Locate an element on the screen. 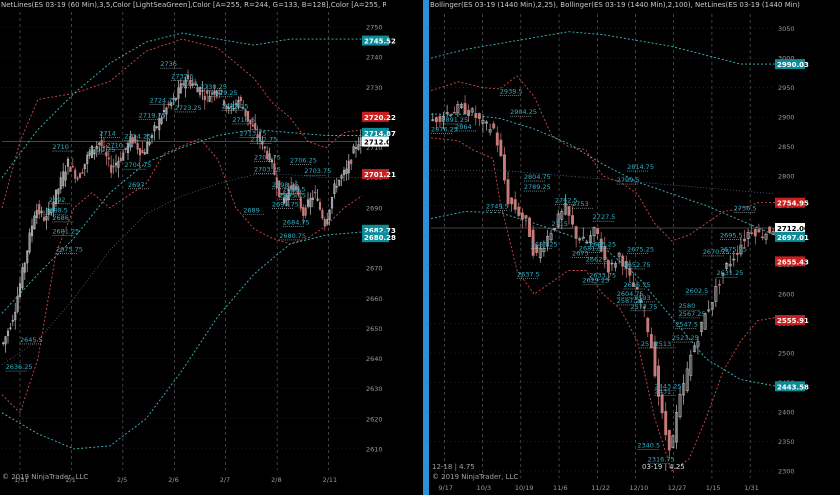 Image resolution: width=840 pixels, height=495 pixels. y-tick-label: 2400 is located at coordinates (786, 412).